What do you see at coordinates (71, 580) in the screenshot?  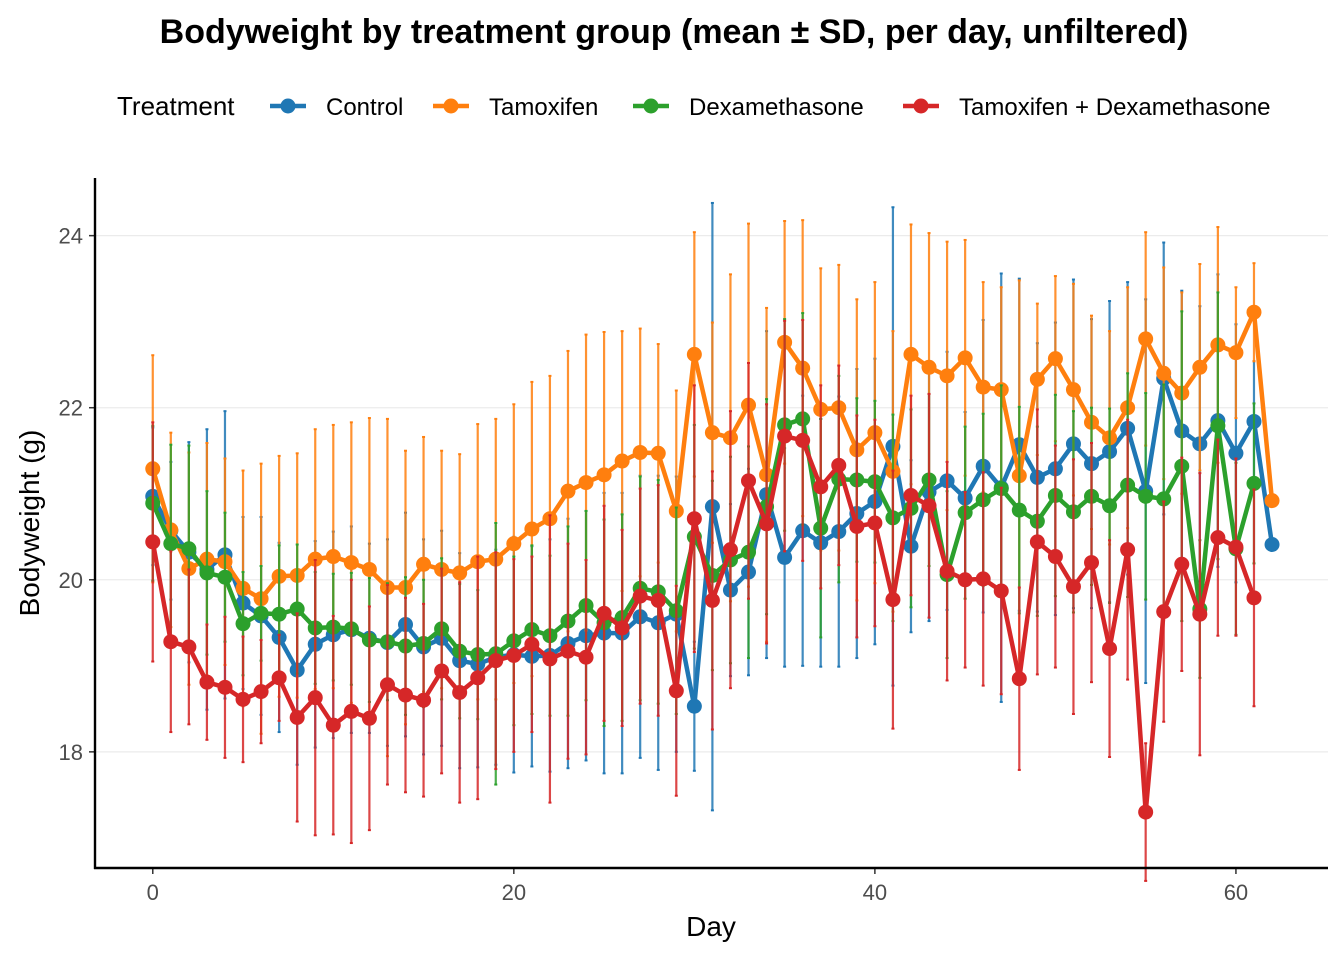 I see `y-tick-label: 20` at bounding box center [71, 580].